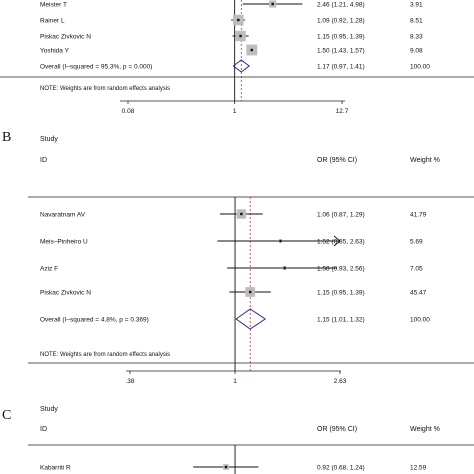 This screenshot has width=474, height=474. I want to click on study-weight: 8.51, so click(416, 21).